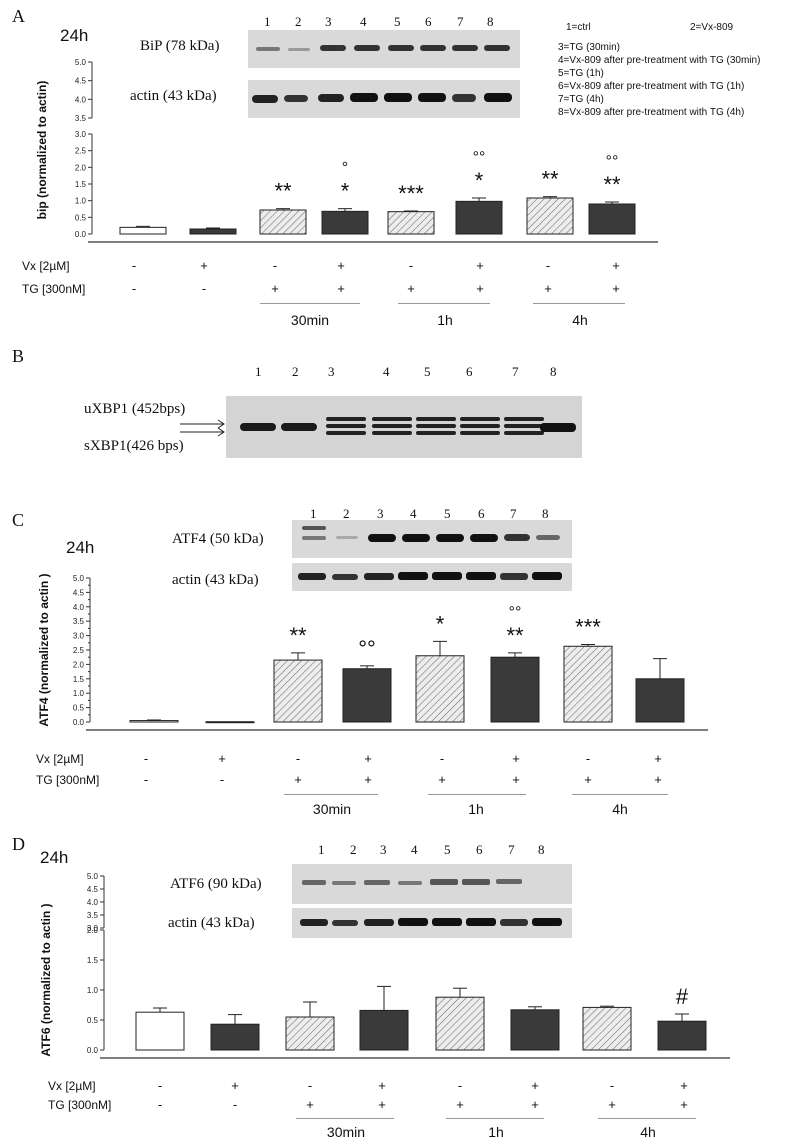  What do you see at coordinates (432, 884) in the screenshot?
I see `atf6-western-blot` at bounding box center [432, 884].